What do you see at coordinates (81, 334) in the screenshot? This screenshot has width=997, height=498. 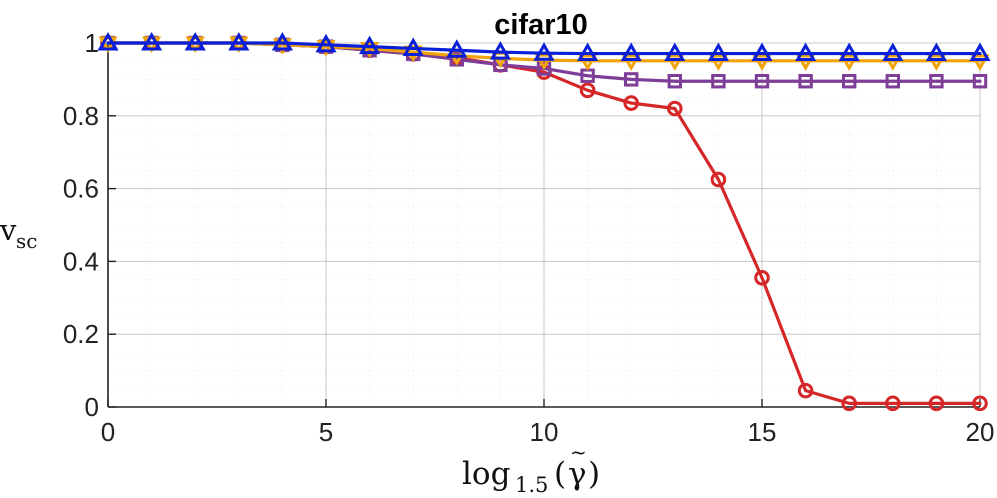 I see `y-tick-label: 0.2` at bounding box center [81, 334].